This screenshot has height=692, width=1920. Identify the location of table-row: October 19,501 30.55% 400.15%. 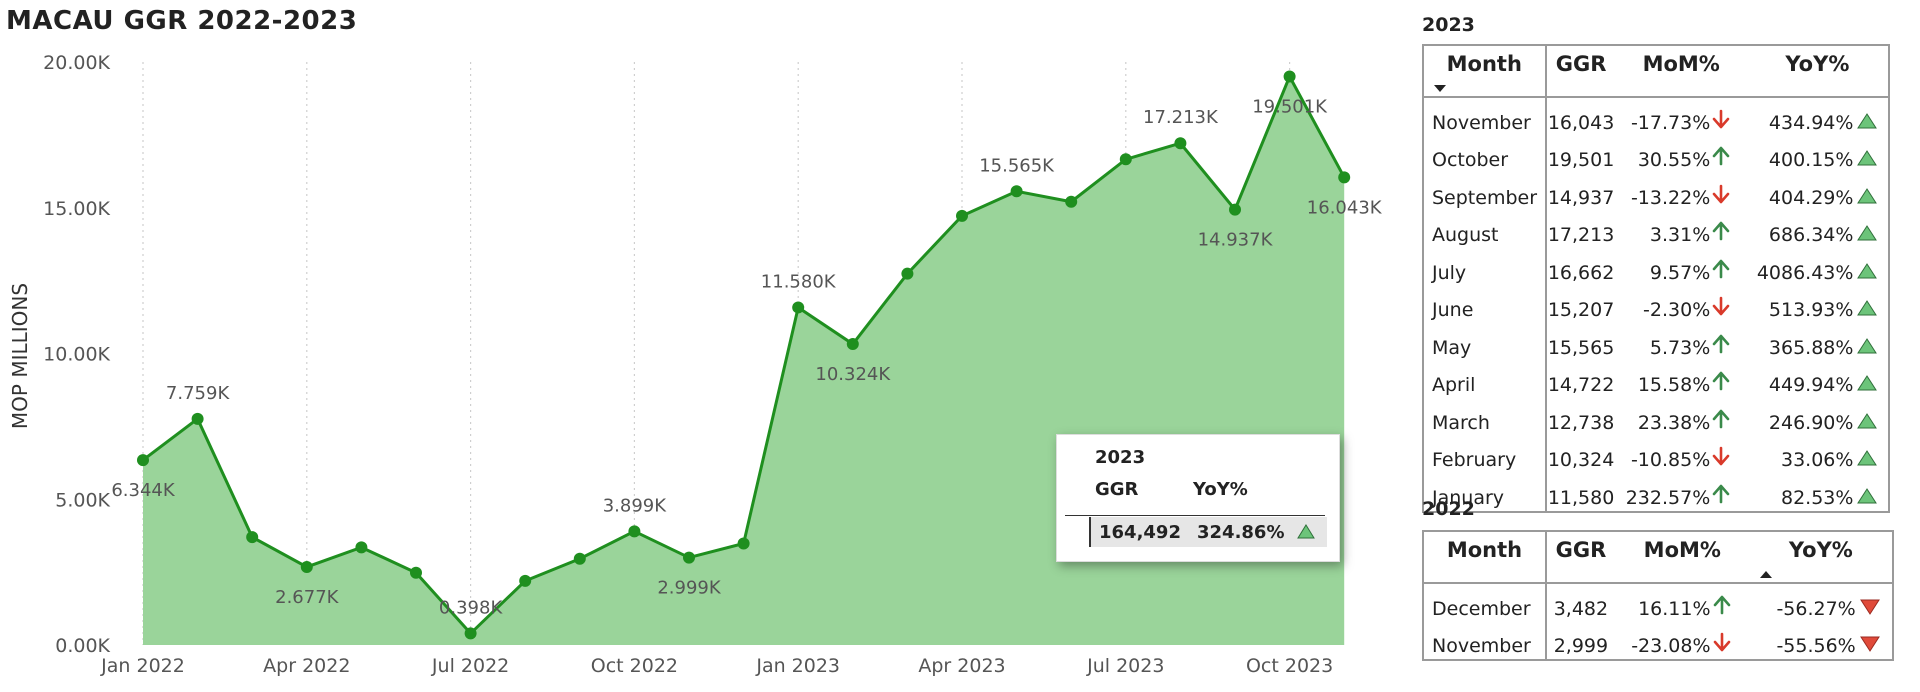
(1656, 154).